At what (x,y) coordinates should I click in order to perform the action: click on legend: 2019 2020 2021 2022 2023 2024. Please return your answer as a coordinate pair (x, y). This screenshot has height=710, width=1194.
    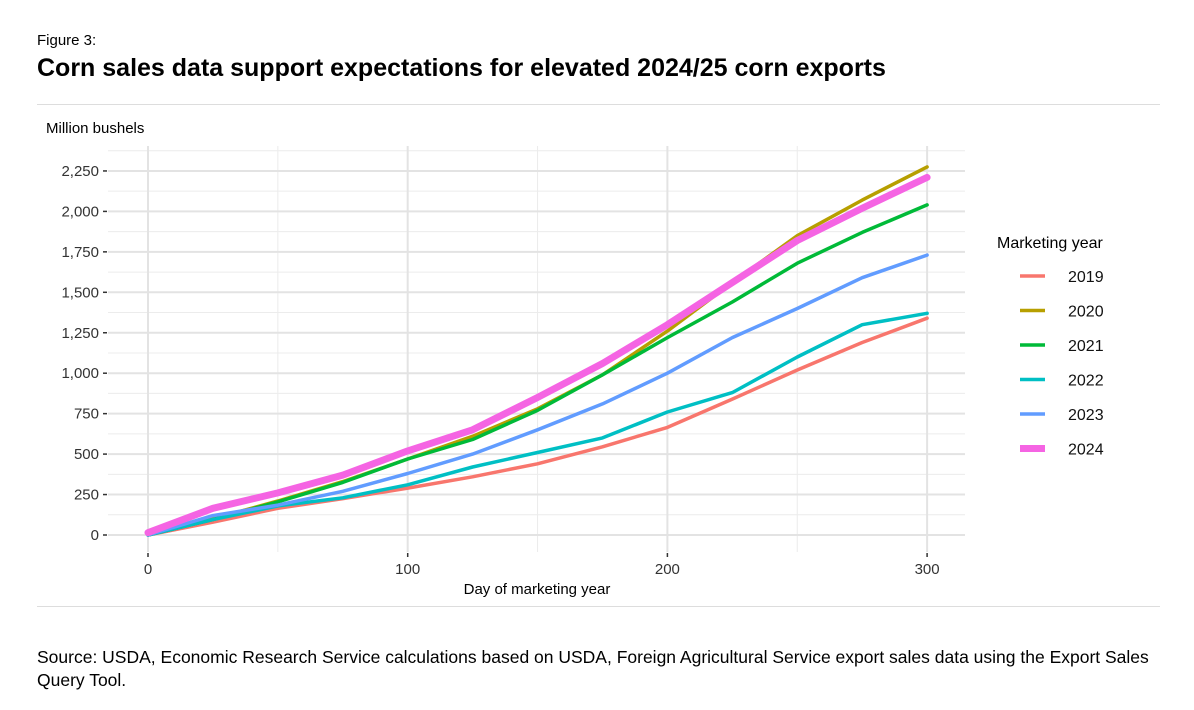
    Looking at the image, I should click on (1062, 364).